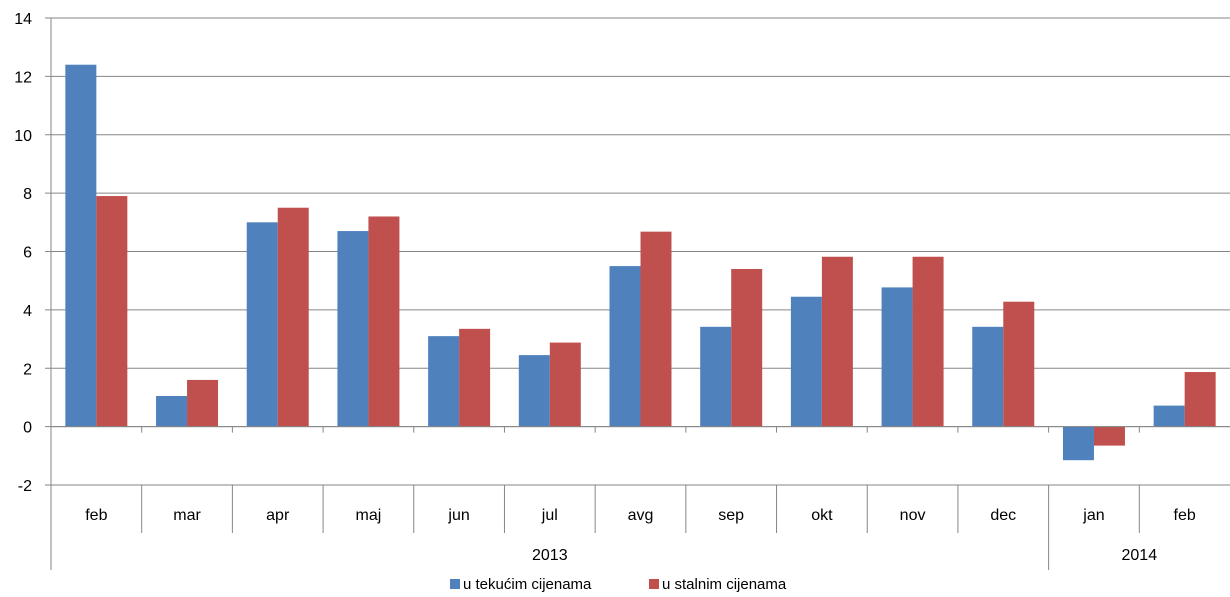 This screenshot has width=1230, height=597. What do you see at coordinates (1140, 555) in the screenshot?
I see `x-group-label: 2014` at bounding box center [1140, 555].